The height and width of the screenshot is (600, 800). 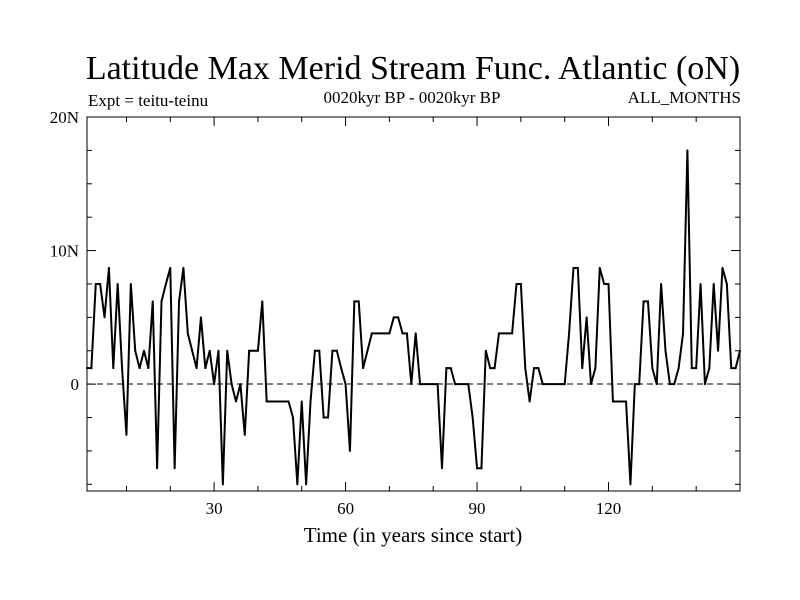 I want to click on period-label: 0020kyr BP - 0020kyr BP, so click(x=412, y=97).